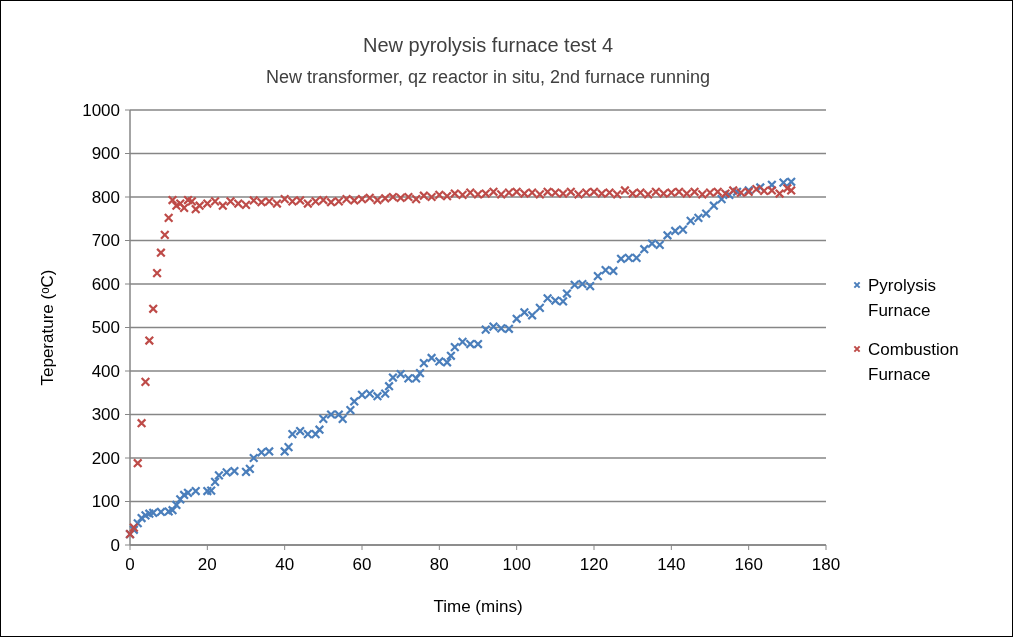 The image size is (1013, 637). What do you see at coordinates (439, 564) in the screenshot?
I see `x-tick-label: 80` at bounding box center [439, 564].